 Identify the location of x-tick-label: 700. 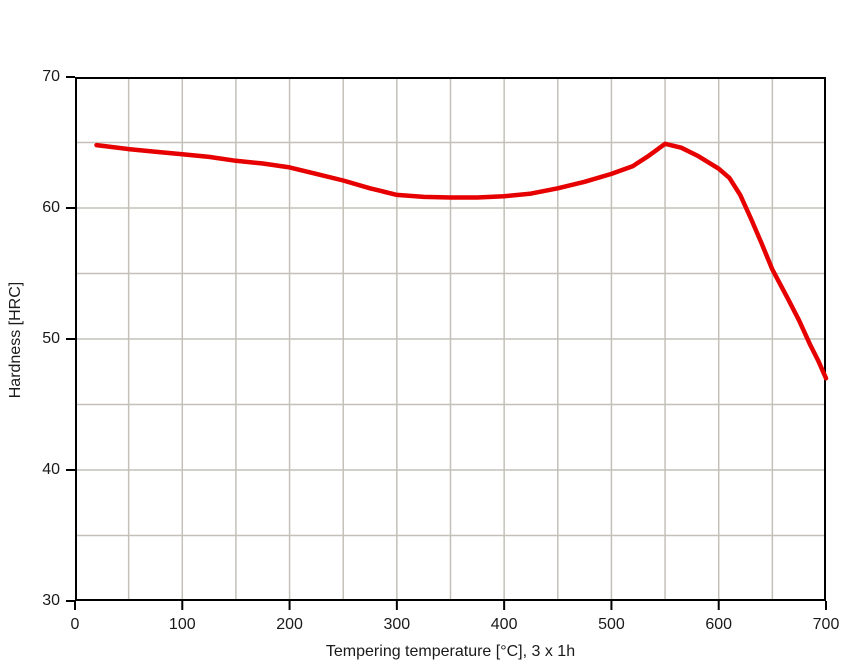
(826, 624).